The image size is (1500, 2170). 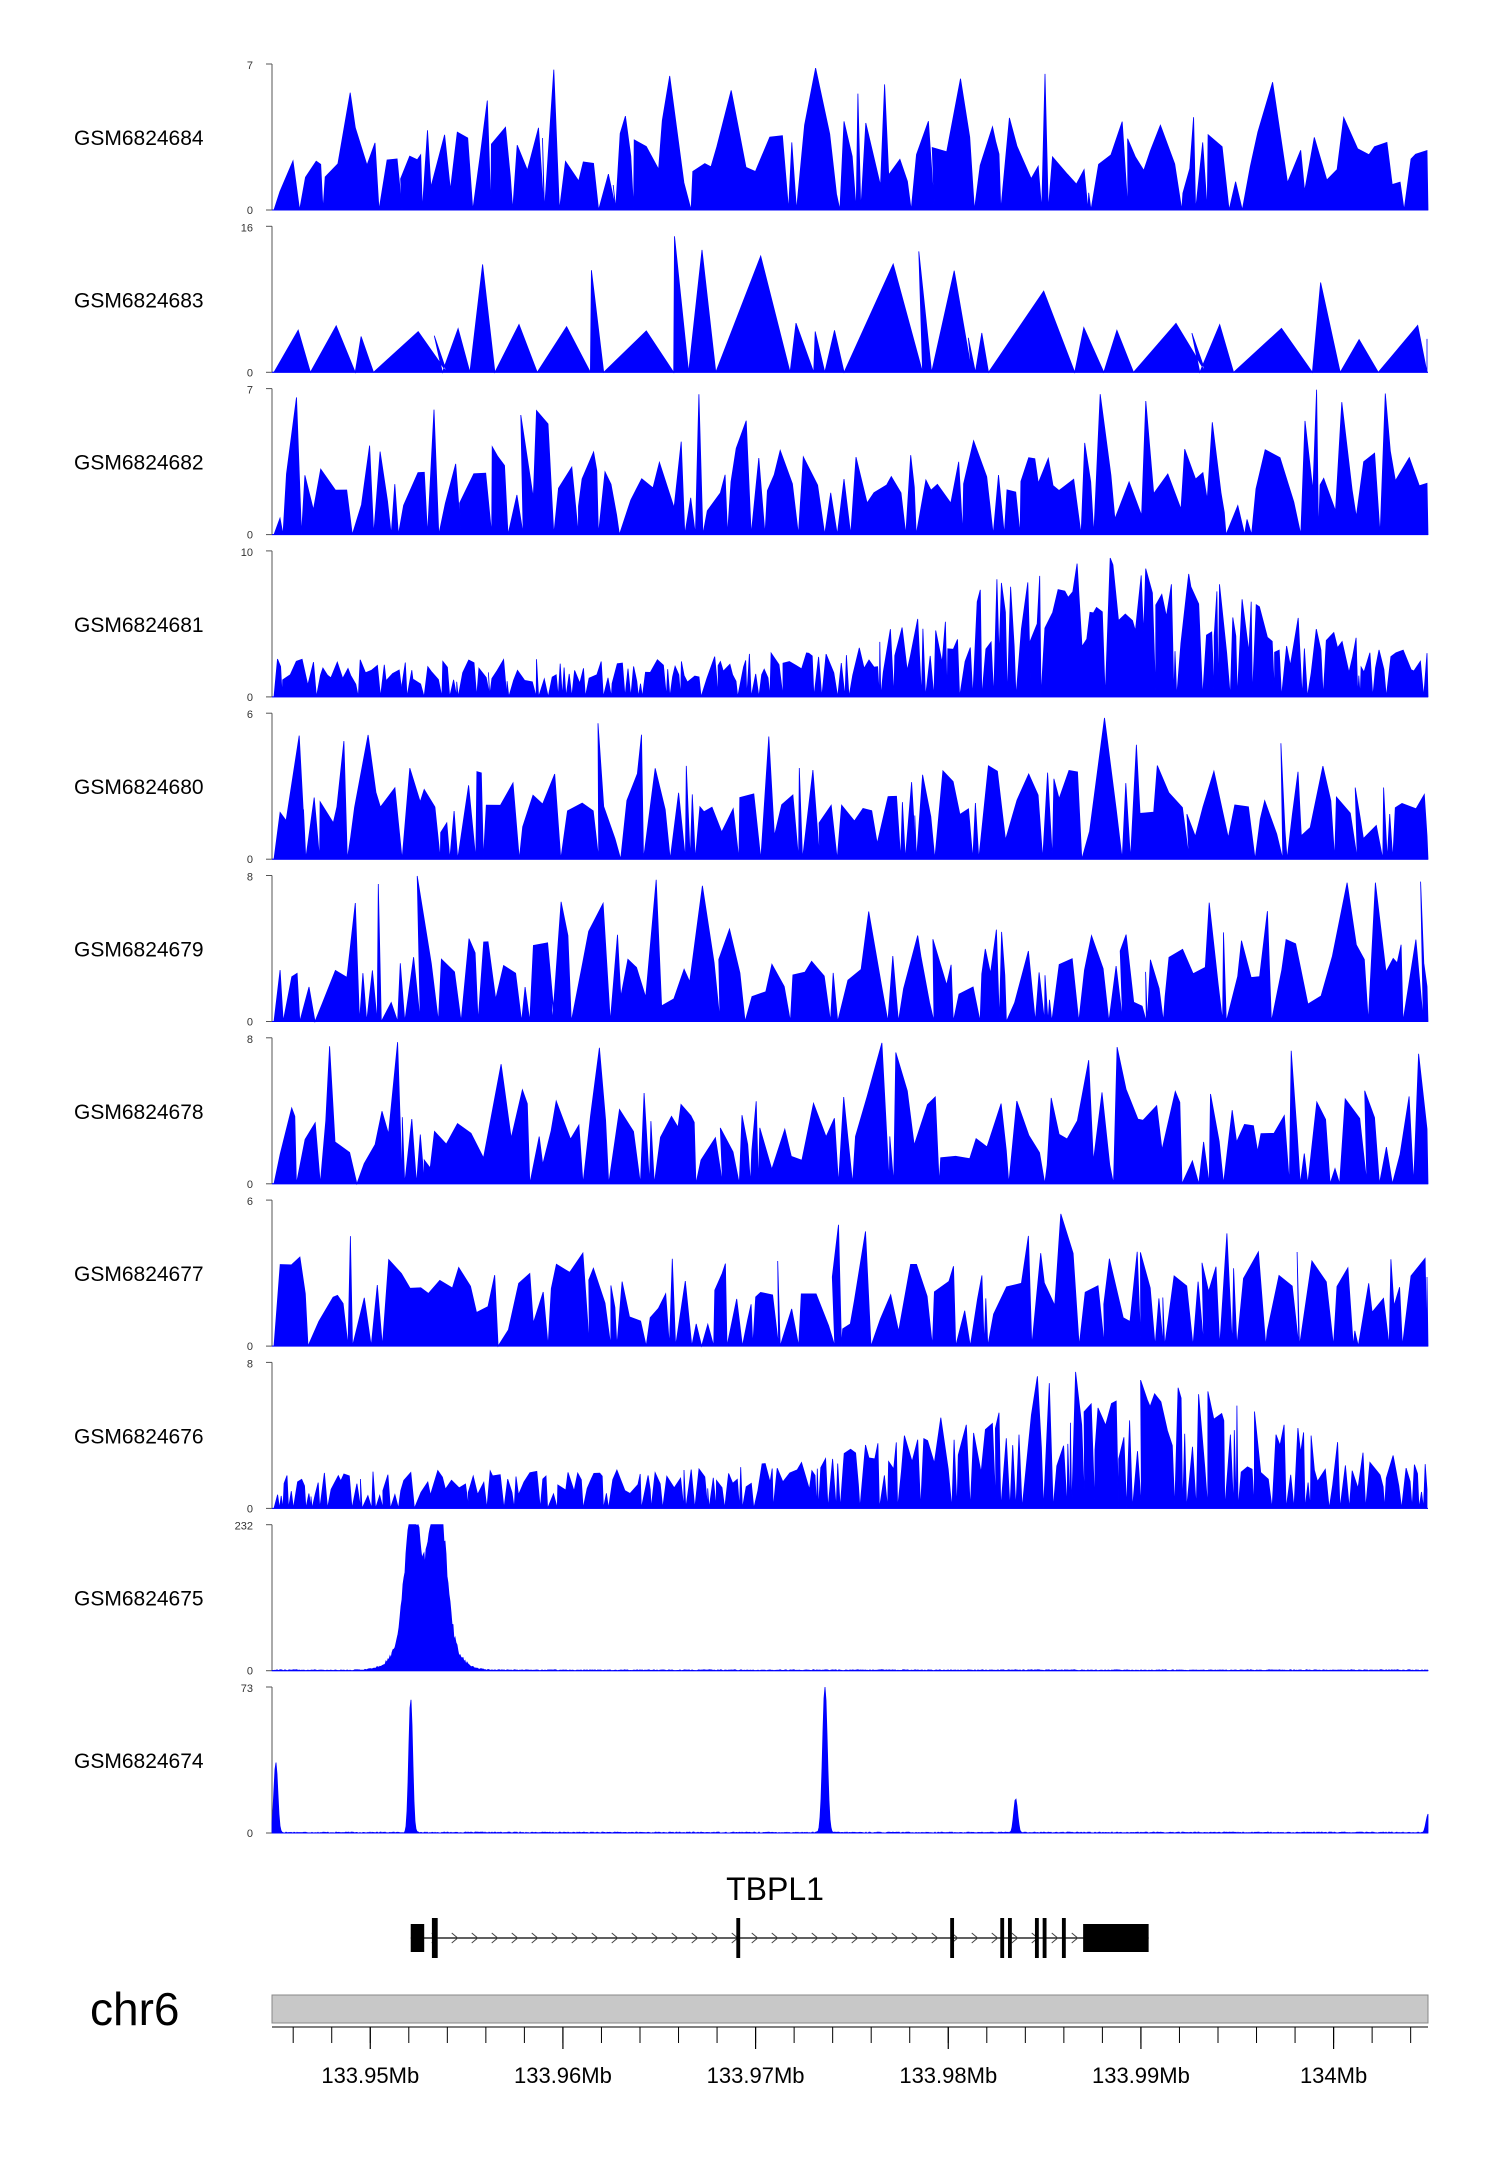 I want to click on track-label: GSM6824677, so click(x=139, y=1274).